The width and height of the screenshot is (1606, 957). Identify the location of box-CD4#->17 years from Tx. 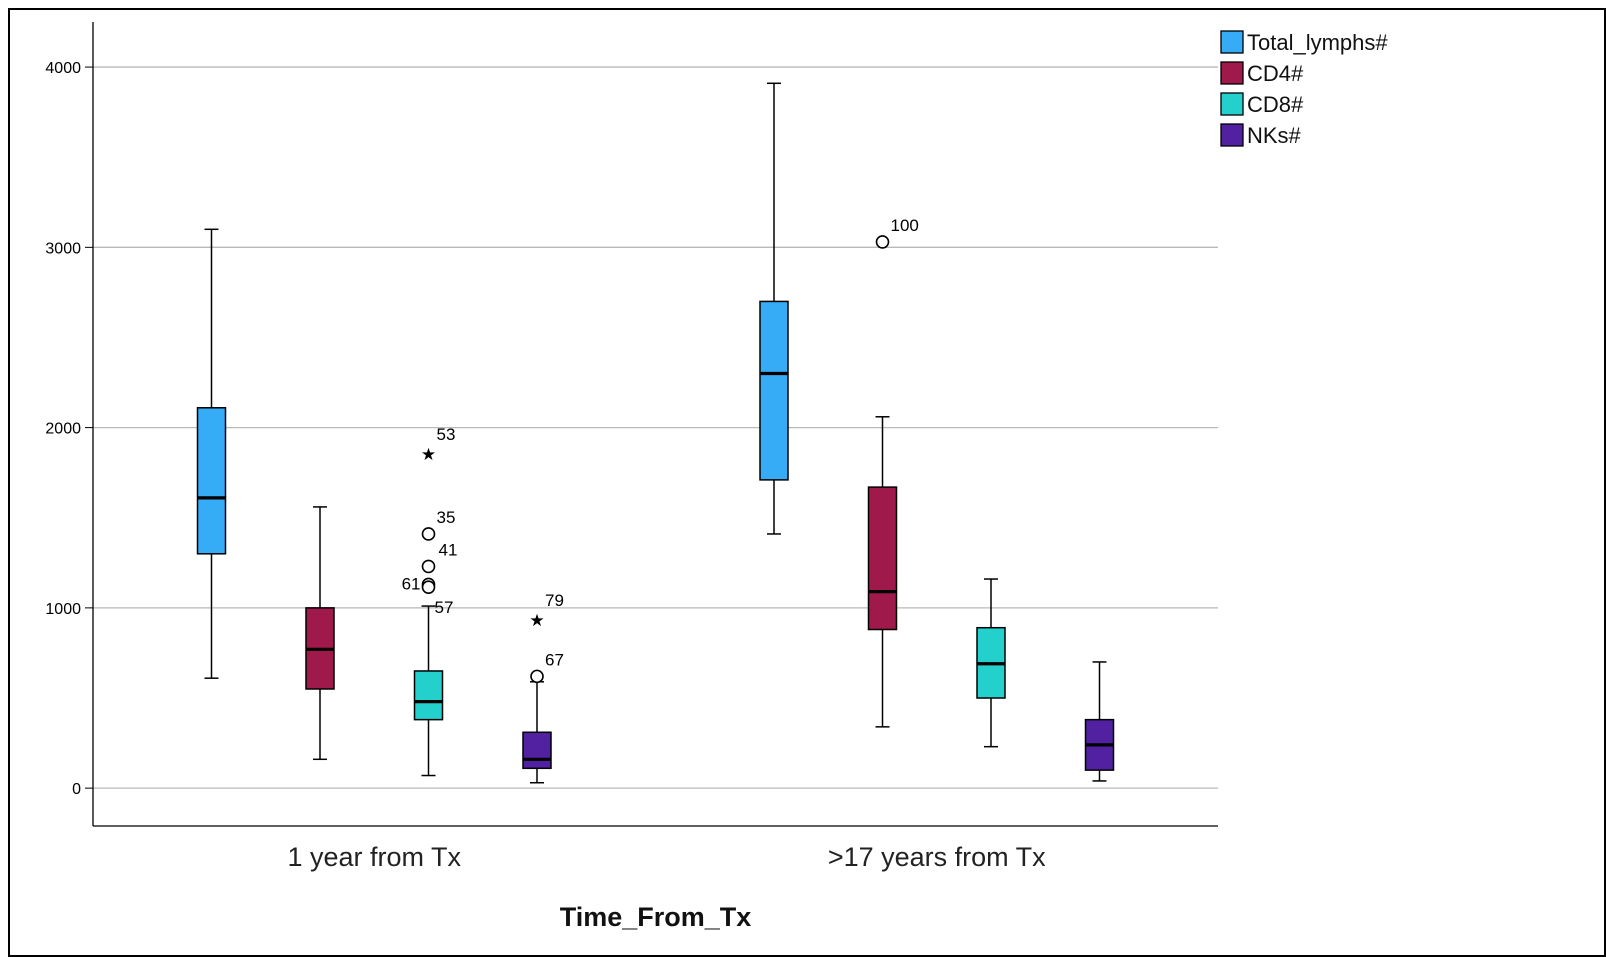
(882, 572).